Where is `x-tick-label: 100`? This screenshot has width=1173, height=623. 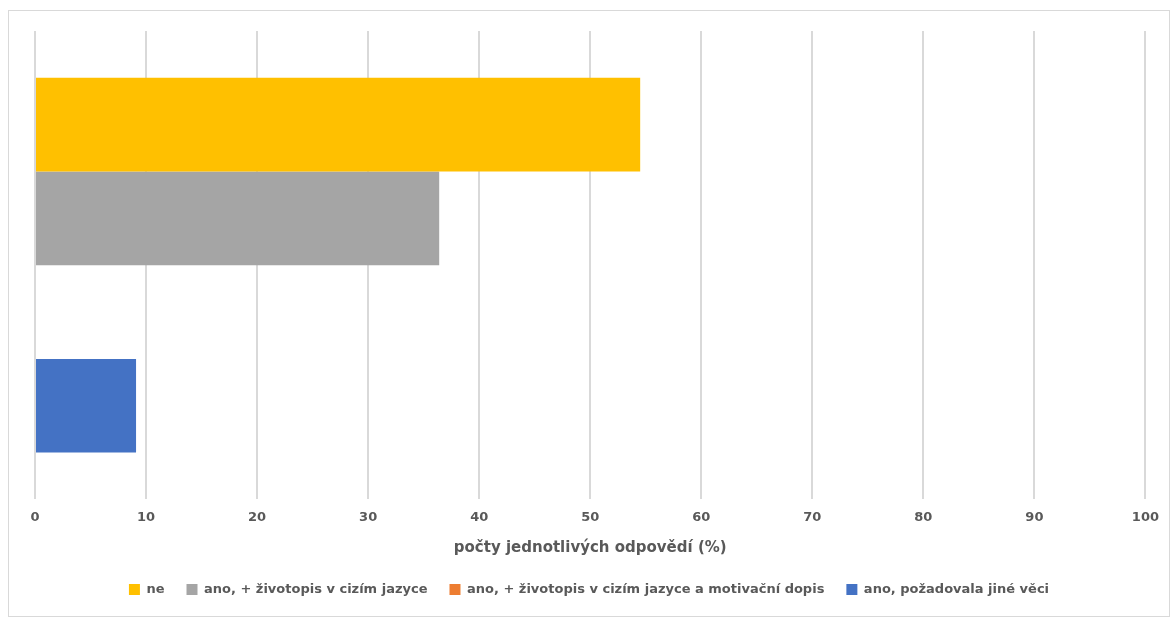
x-tick-label: 100 is located at coordinates (1145, 516).